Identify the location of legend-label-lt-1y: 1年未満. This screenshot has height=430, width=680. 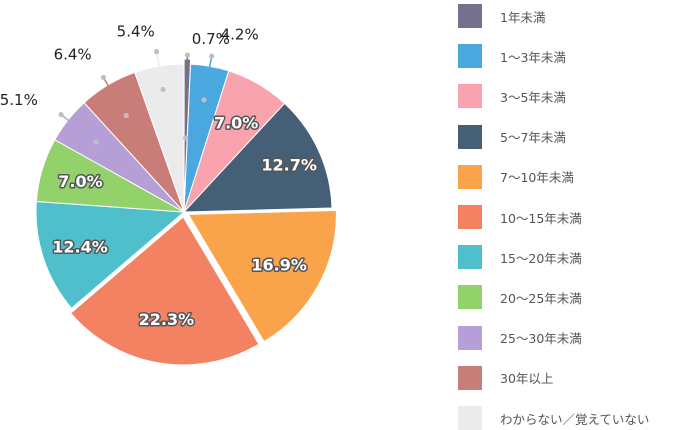
(523, 17).